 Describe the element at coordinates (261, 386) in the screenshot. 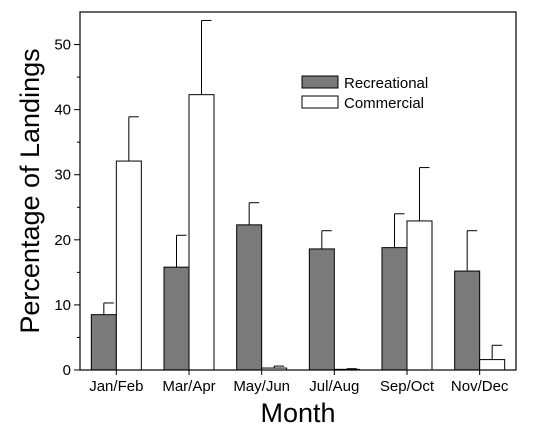

I see `x-tick-label: May/Jun` at that location.